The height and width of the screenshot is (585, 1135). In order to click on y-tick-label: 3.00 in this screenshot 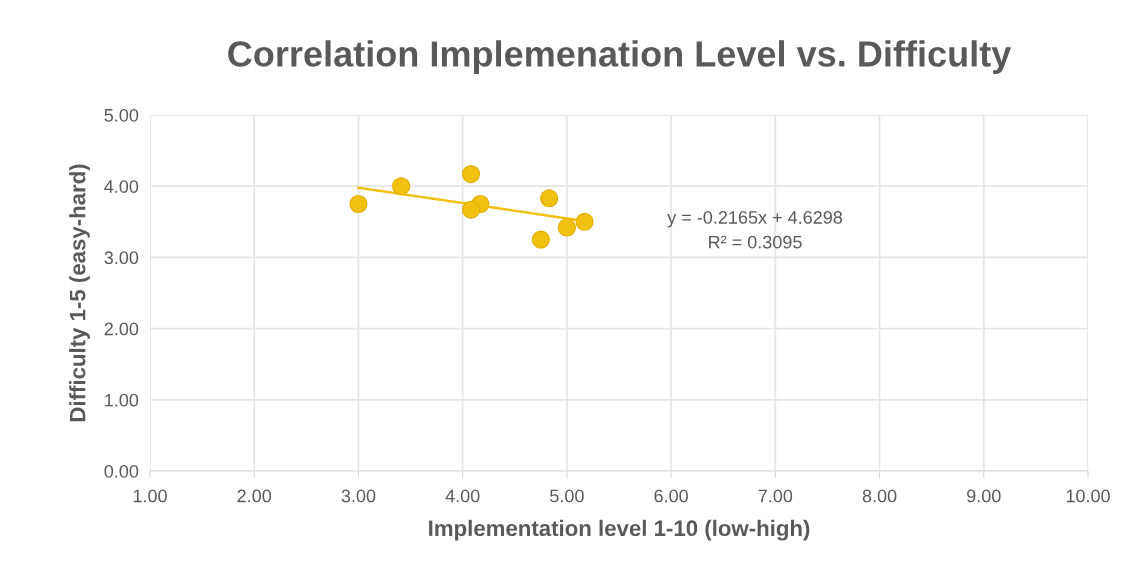, I will do `click(121, 258)`.